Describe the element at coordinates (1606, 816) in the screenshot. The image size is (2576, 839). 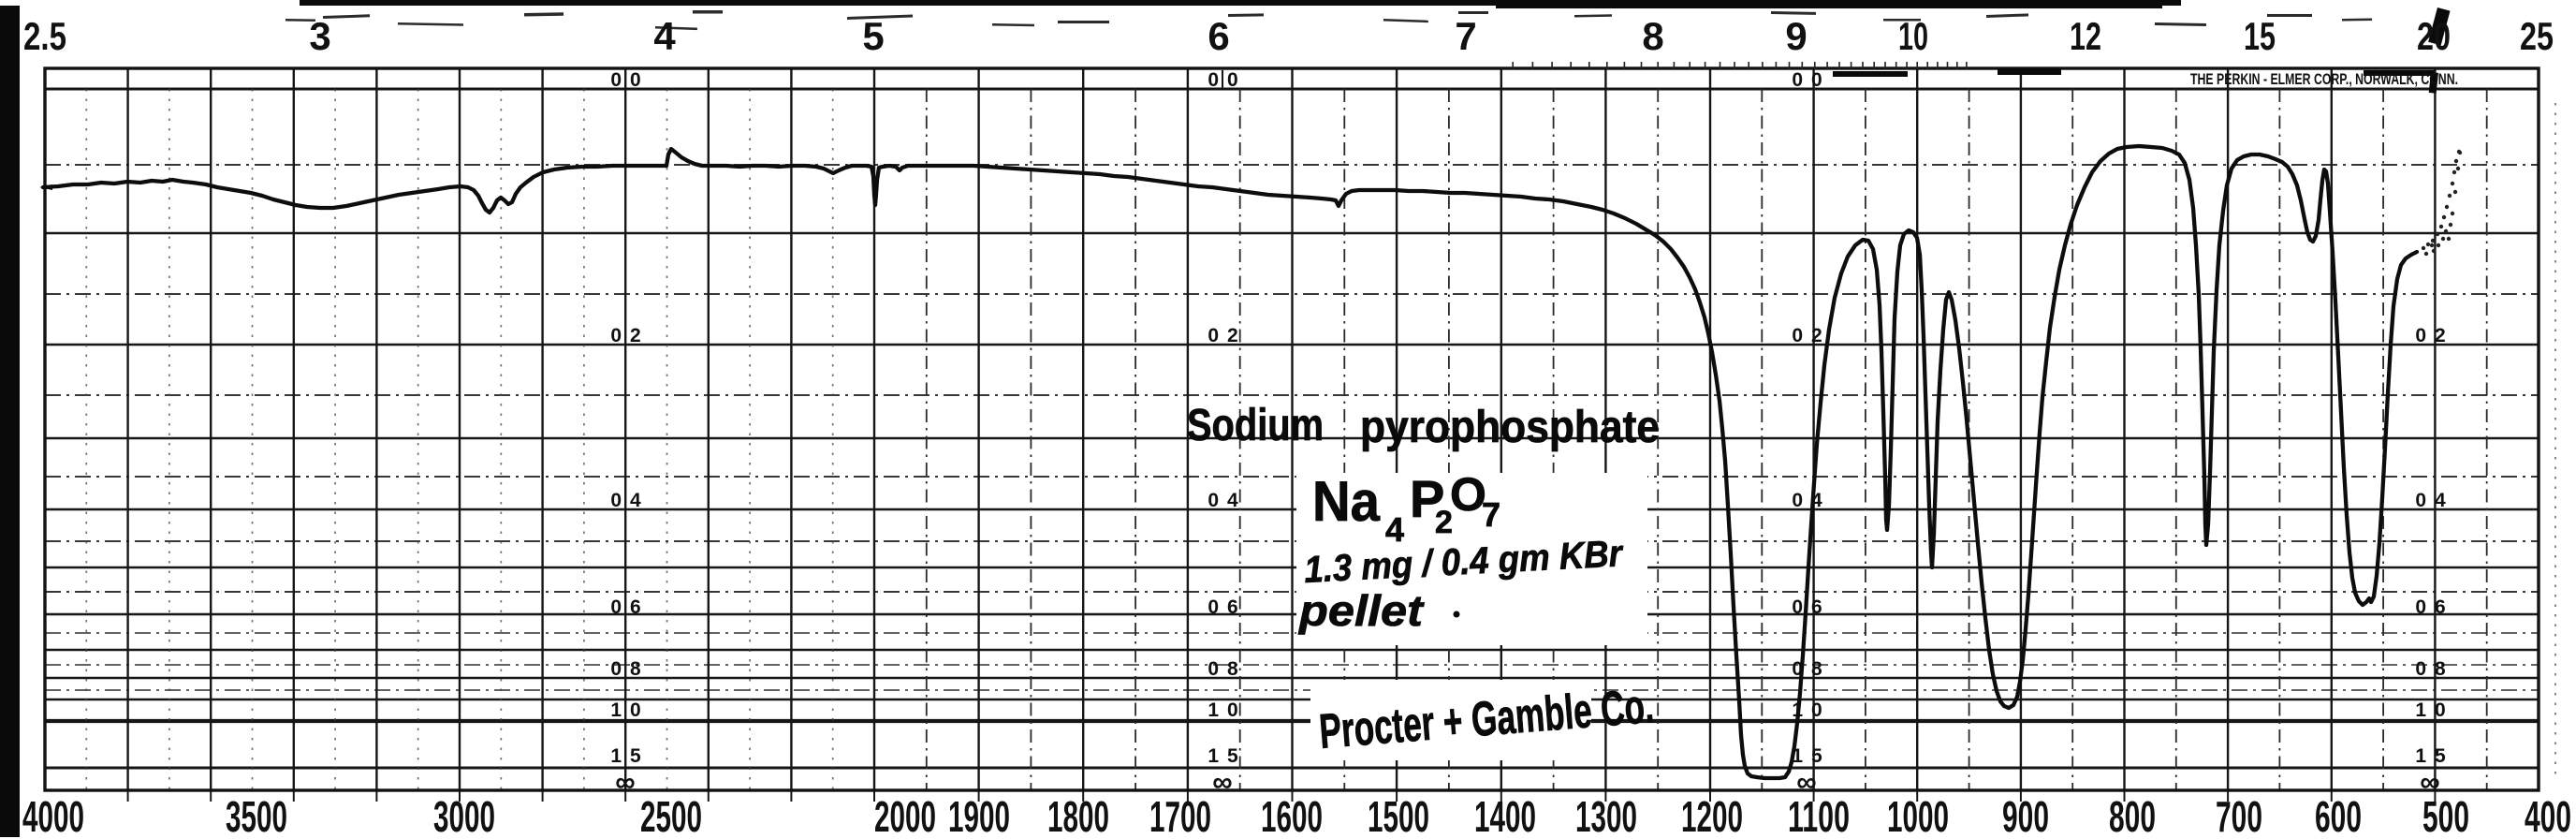
I see `svg-text: 1300` at that location.